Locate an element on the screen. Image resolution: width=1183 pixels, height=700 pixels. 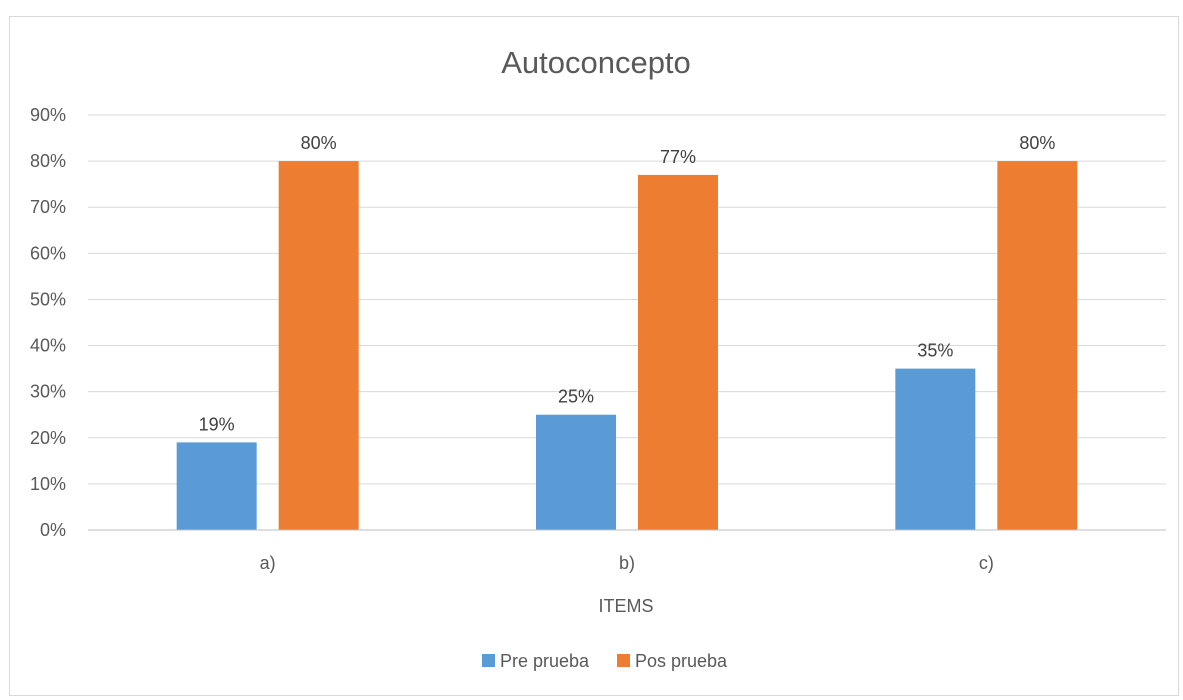
y-tick-label: 80% is located at coordinates (48, 161).